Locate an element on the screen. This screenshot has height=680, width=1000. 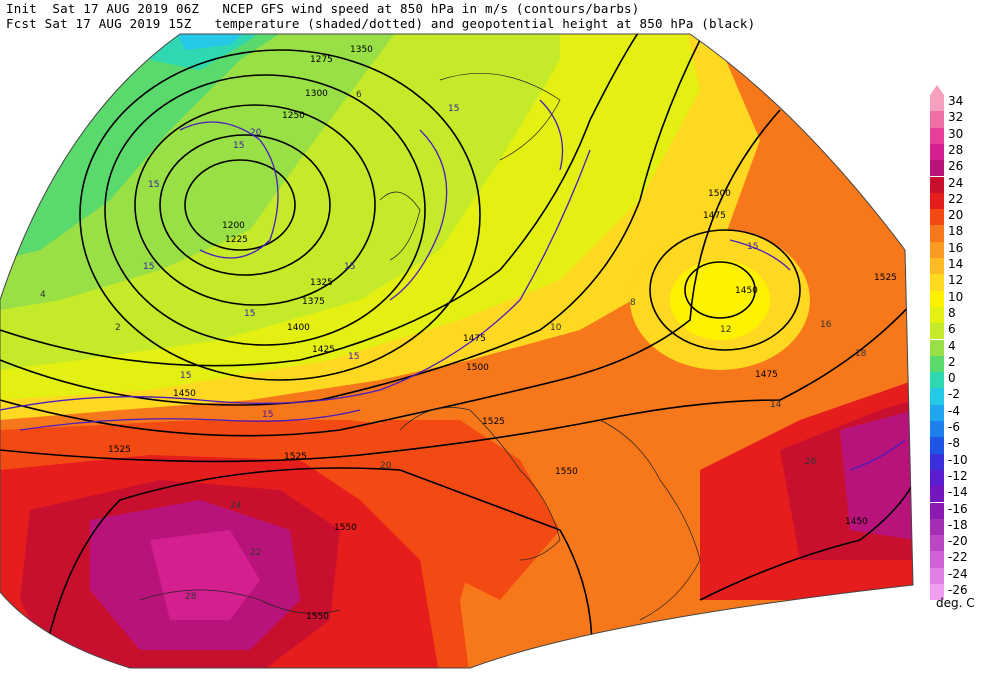
legend-tick-label: 14 is located at coordinates (956, 264).